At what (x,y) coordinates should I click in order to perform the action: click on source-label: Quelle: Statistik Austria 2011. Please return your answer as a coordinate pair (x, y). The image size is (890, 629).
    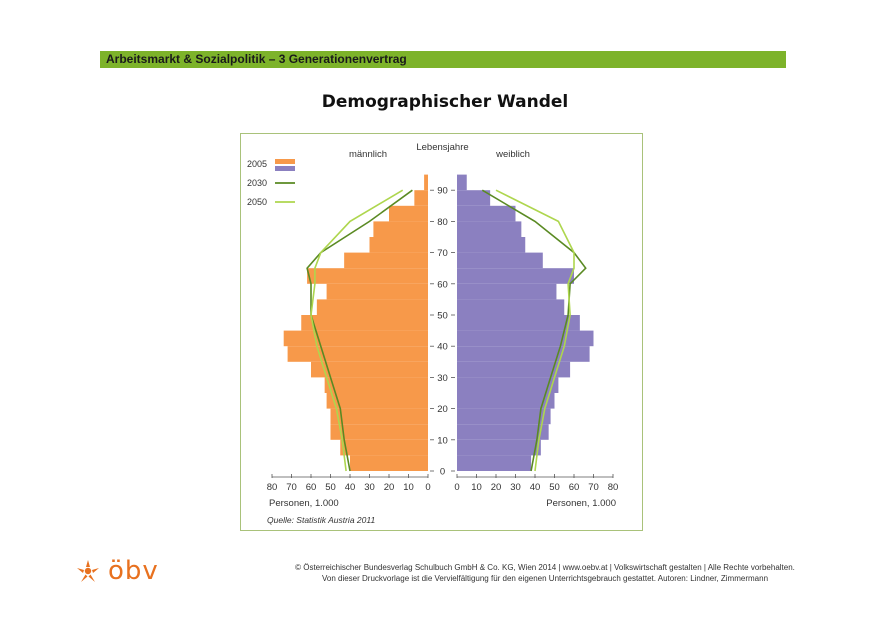
    Looking at the image, I should click on (321, 520).